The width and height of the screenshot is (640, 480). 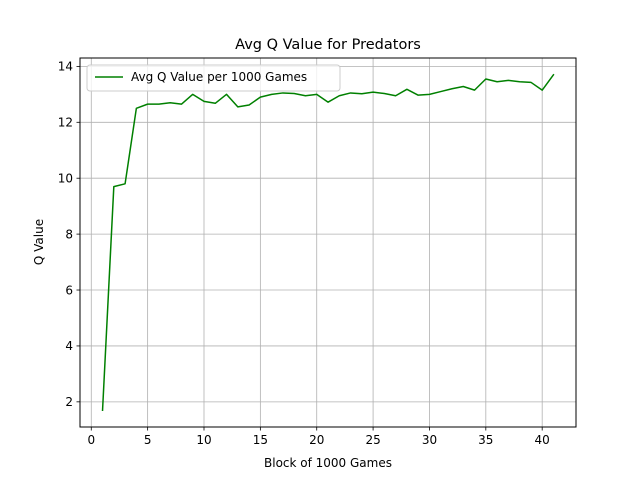 I want to click on y-tick-label: 4, so click(x=69, y=346).